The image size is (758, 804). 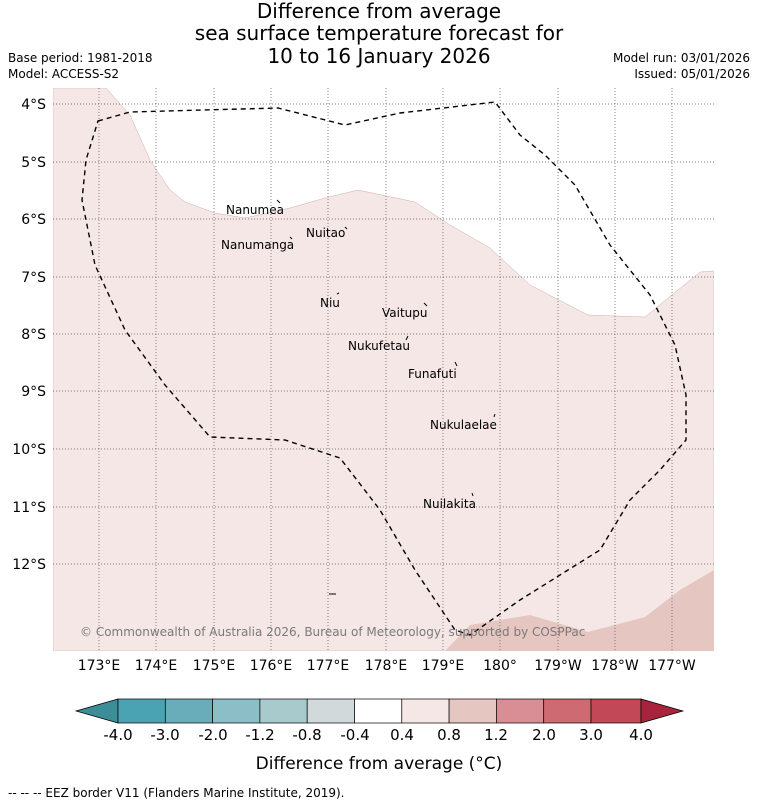 What do you see at coordinates (591, 735) in the screenshot?
I see `colorbar-tick: 3.0` at bounding box center [591, 735].